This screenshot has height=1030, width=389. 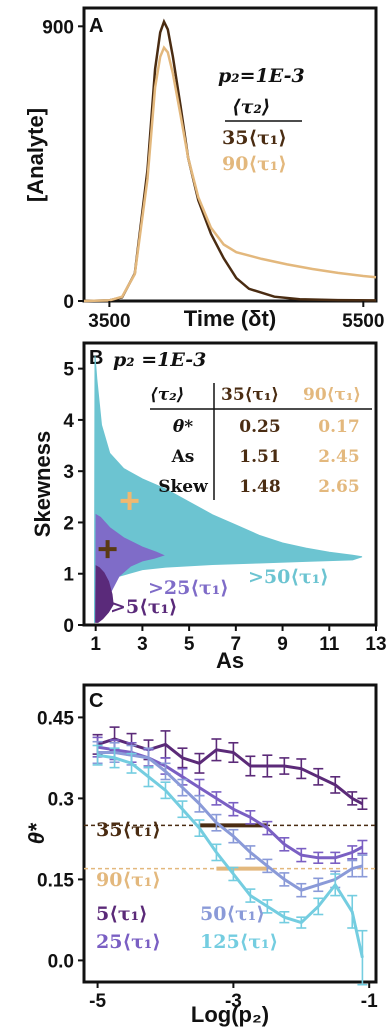 What do you see at coordinates (288, 577) in the screenshot?
I see `region-label-50: >50⟨τ₁⟩` at bounding box center [288, 577].